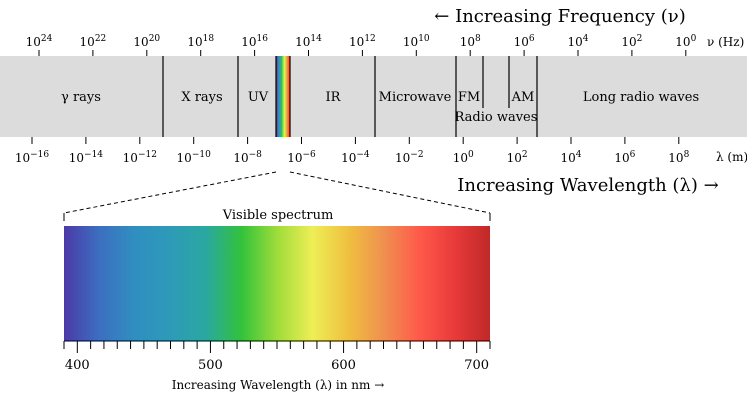  Describe the element at coordinates (81, 97) in the screenshot. I see `band-label-gamma: γ rays` at that location.